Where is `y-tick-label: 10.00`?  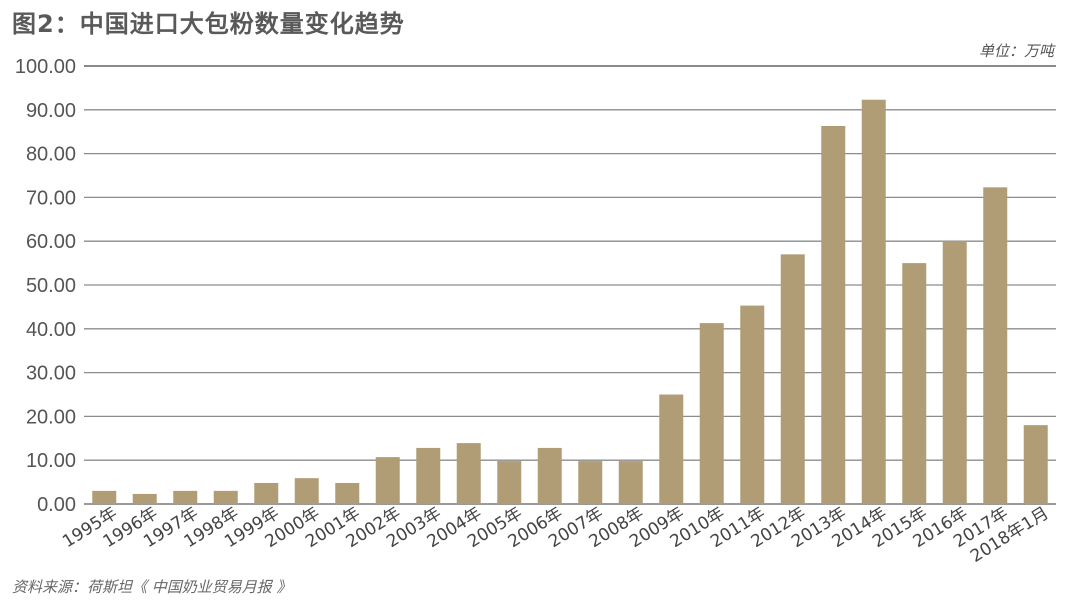
y-tick-label: 10.00 is located at coordinates (51, 461).